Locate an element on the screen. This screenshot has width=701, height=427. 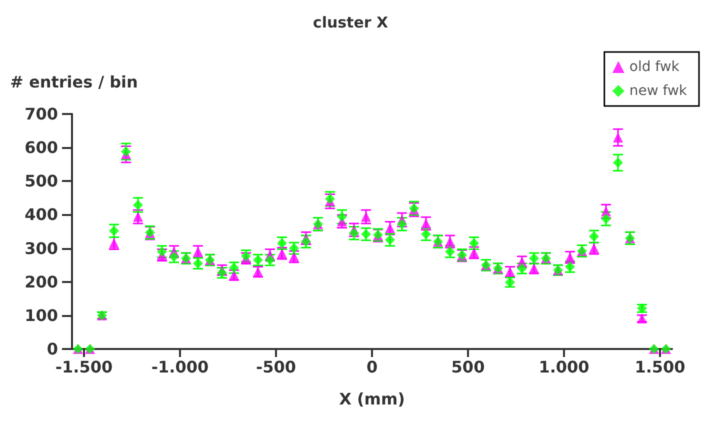
chart-title: cluster X is located at coordinates (350, 23).